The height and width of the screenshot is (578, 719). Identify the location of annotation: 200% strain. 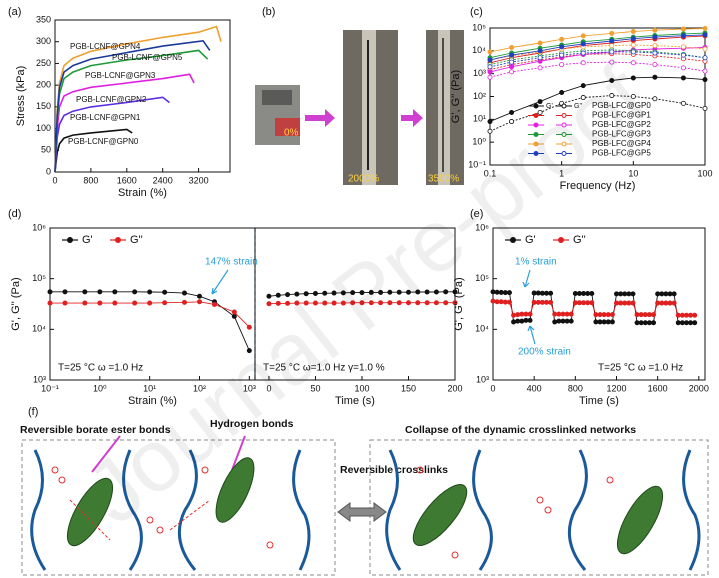
(544, 352).